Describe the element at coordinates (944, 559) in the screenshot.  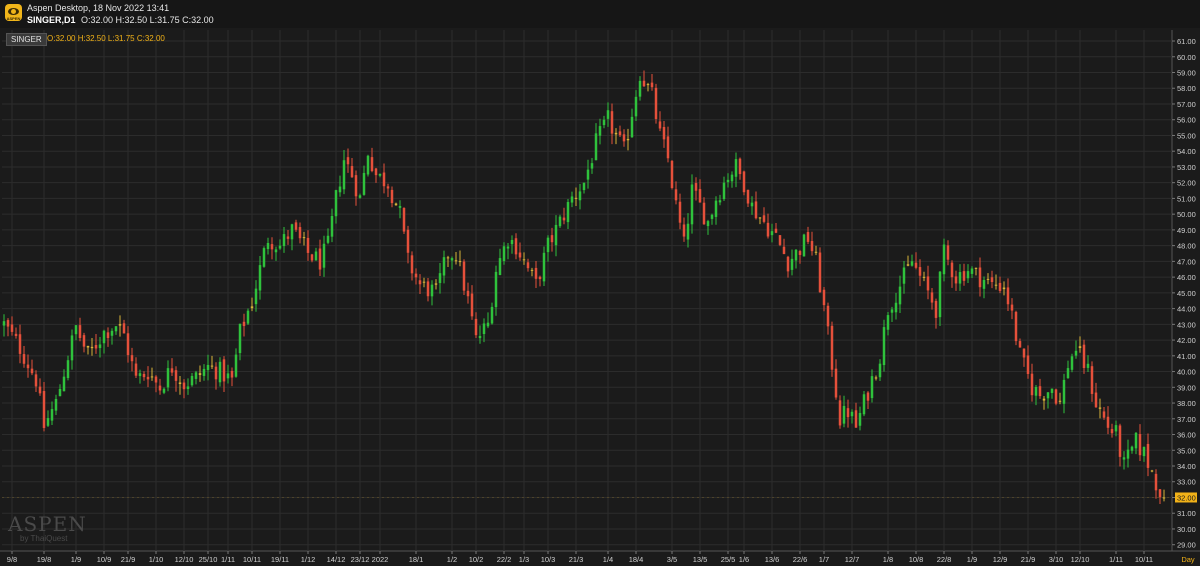
I see `x-tick-label: 22/8` at that location.